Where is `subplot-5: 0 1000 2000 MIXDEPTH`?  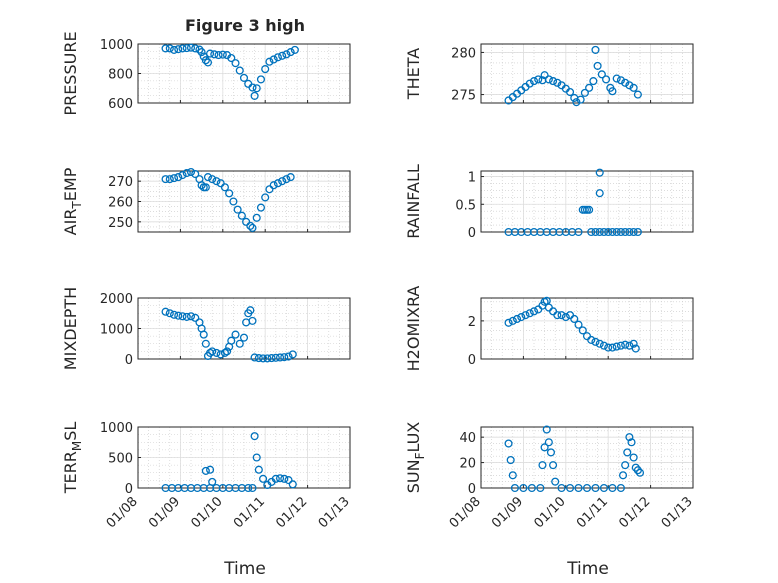
subplot-5: 0 1000 2000 MIXDEPTH is located at coordinates (206, 328).